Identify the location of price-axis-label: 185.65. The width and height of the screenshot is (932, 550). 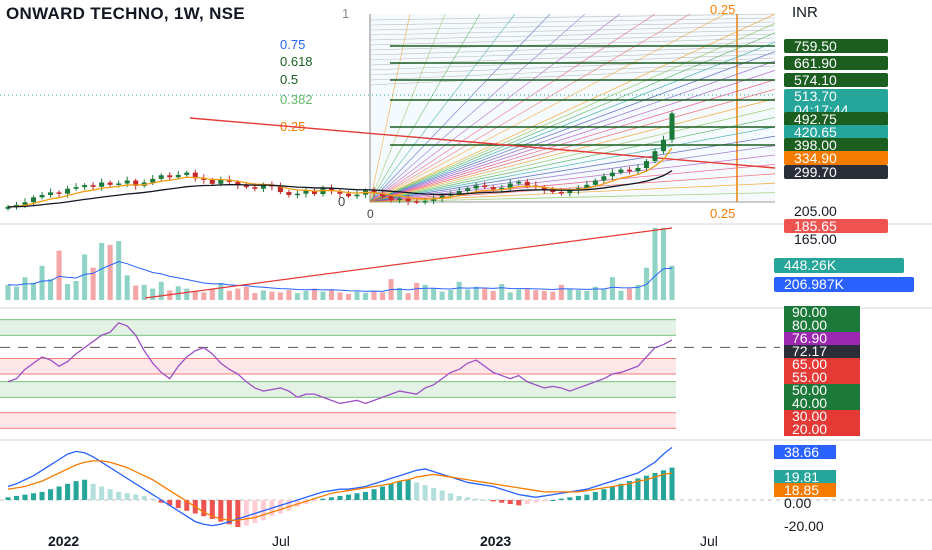
(815, 226).